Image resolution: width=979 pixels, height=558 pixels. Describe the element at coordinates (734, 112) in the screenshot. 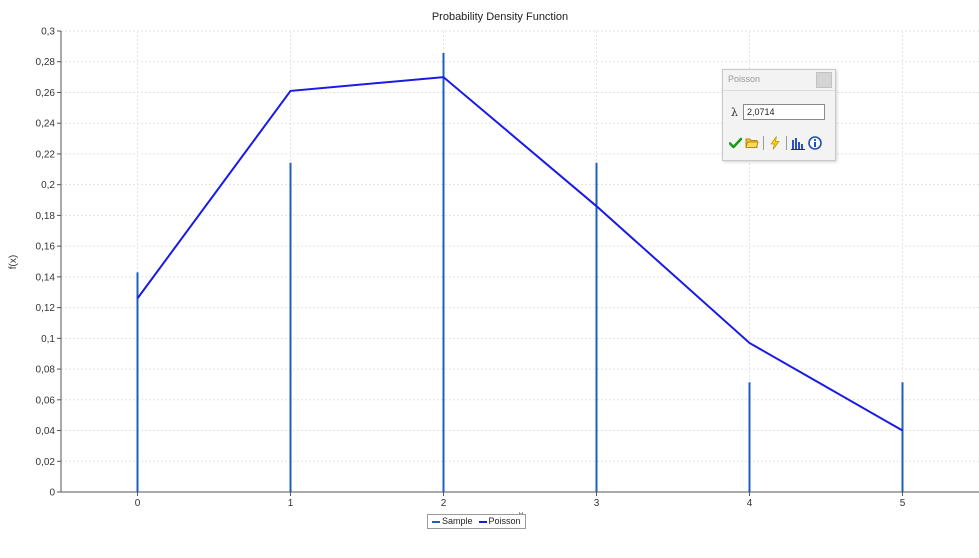

I see `lambda-label: λ` at that location.